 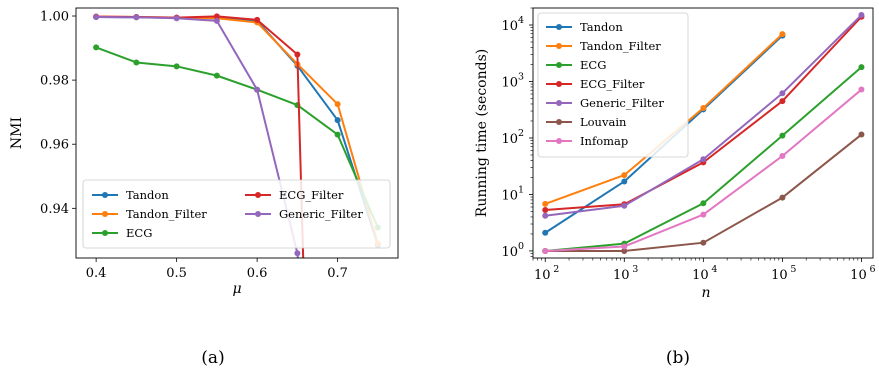 What do you see at coordinates (54, 17) in the screenshot?
I see `nmi-y-tick-label: 1.00` at bounding box center [54, 17].